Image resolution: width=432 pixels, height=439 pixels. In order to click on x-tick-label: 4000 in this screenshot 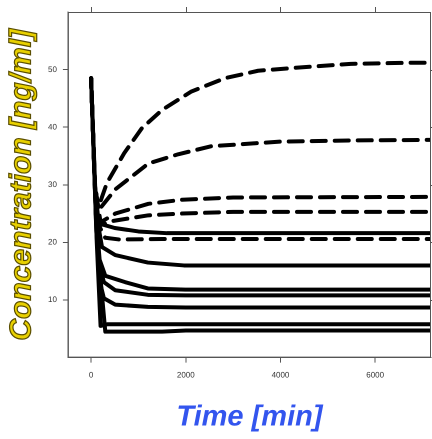, I will do `click(281, 375)`.